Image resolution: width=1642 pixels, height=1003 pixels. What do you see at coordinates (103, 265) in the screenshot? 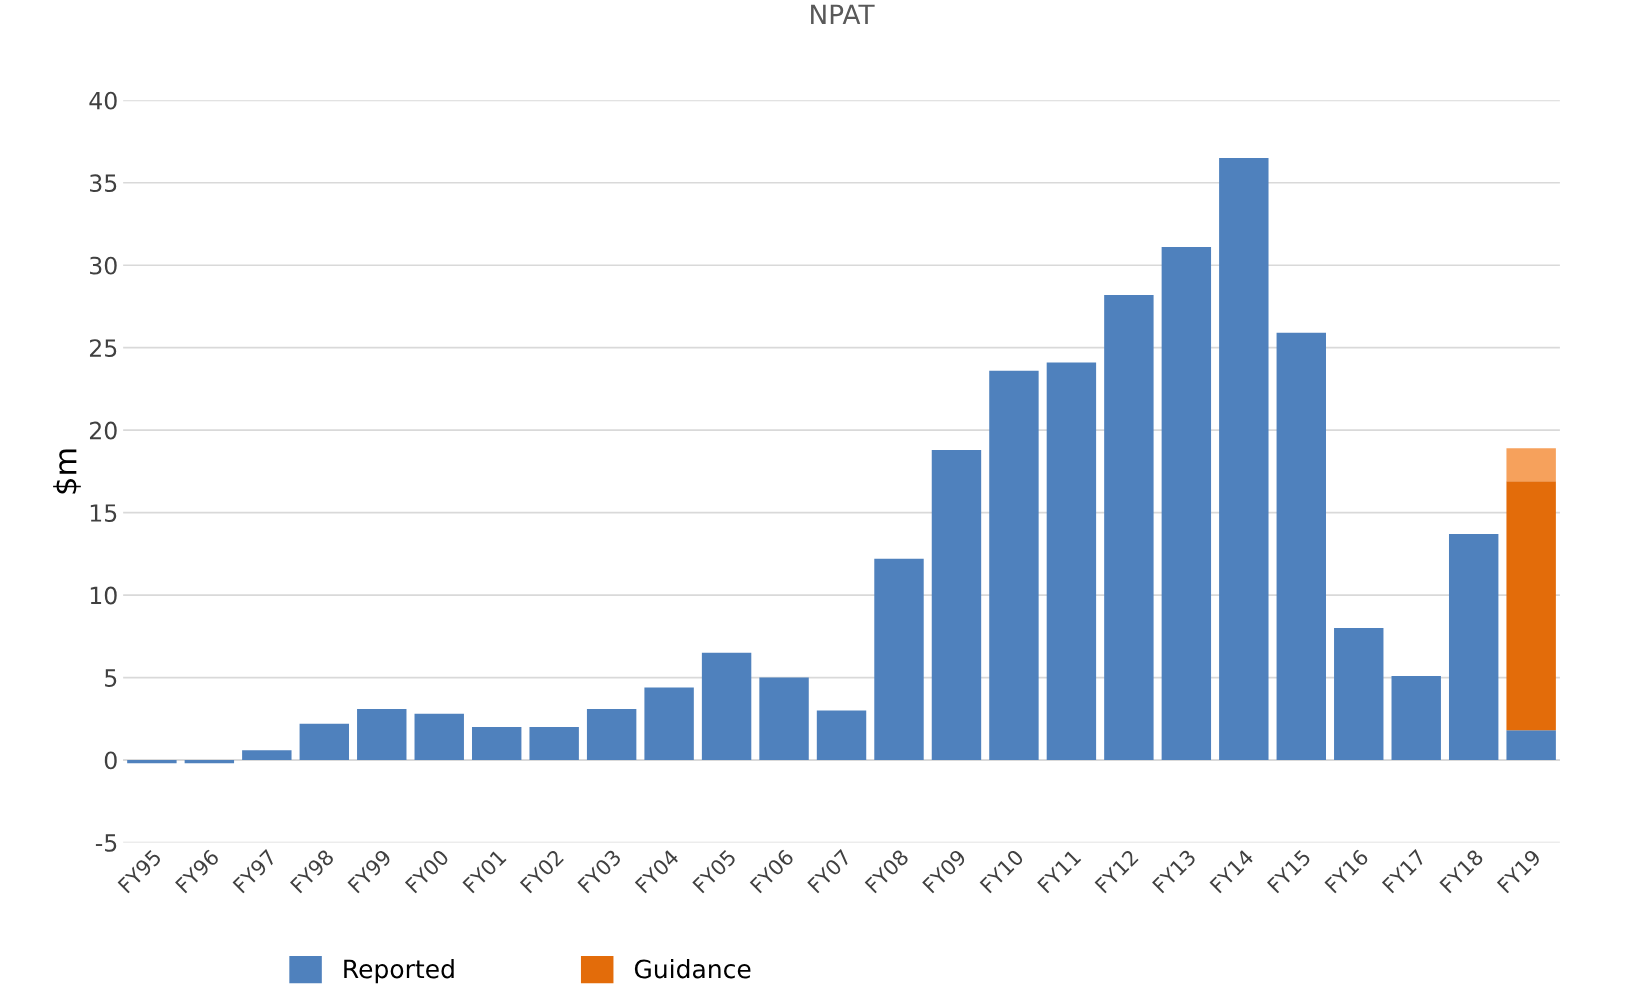
I see `y-tick-label: 30` at bounding box center [103, 265].